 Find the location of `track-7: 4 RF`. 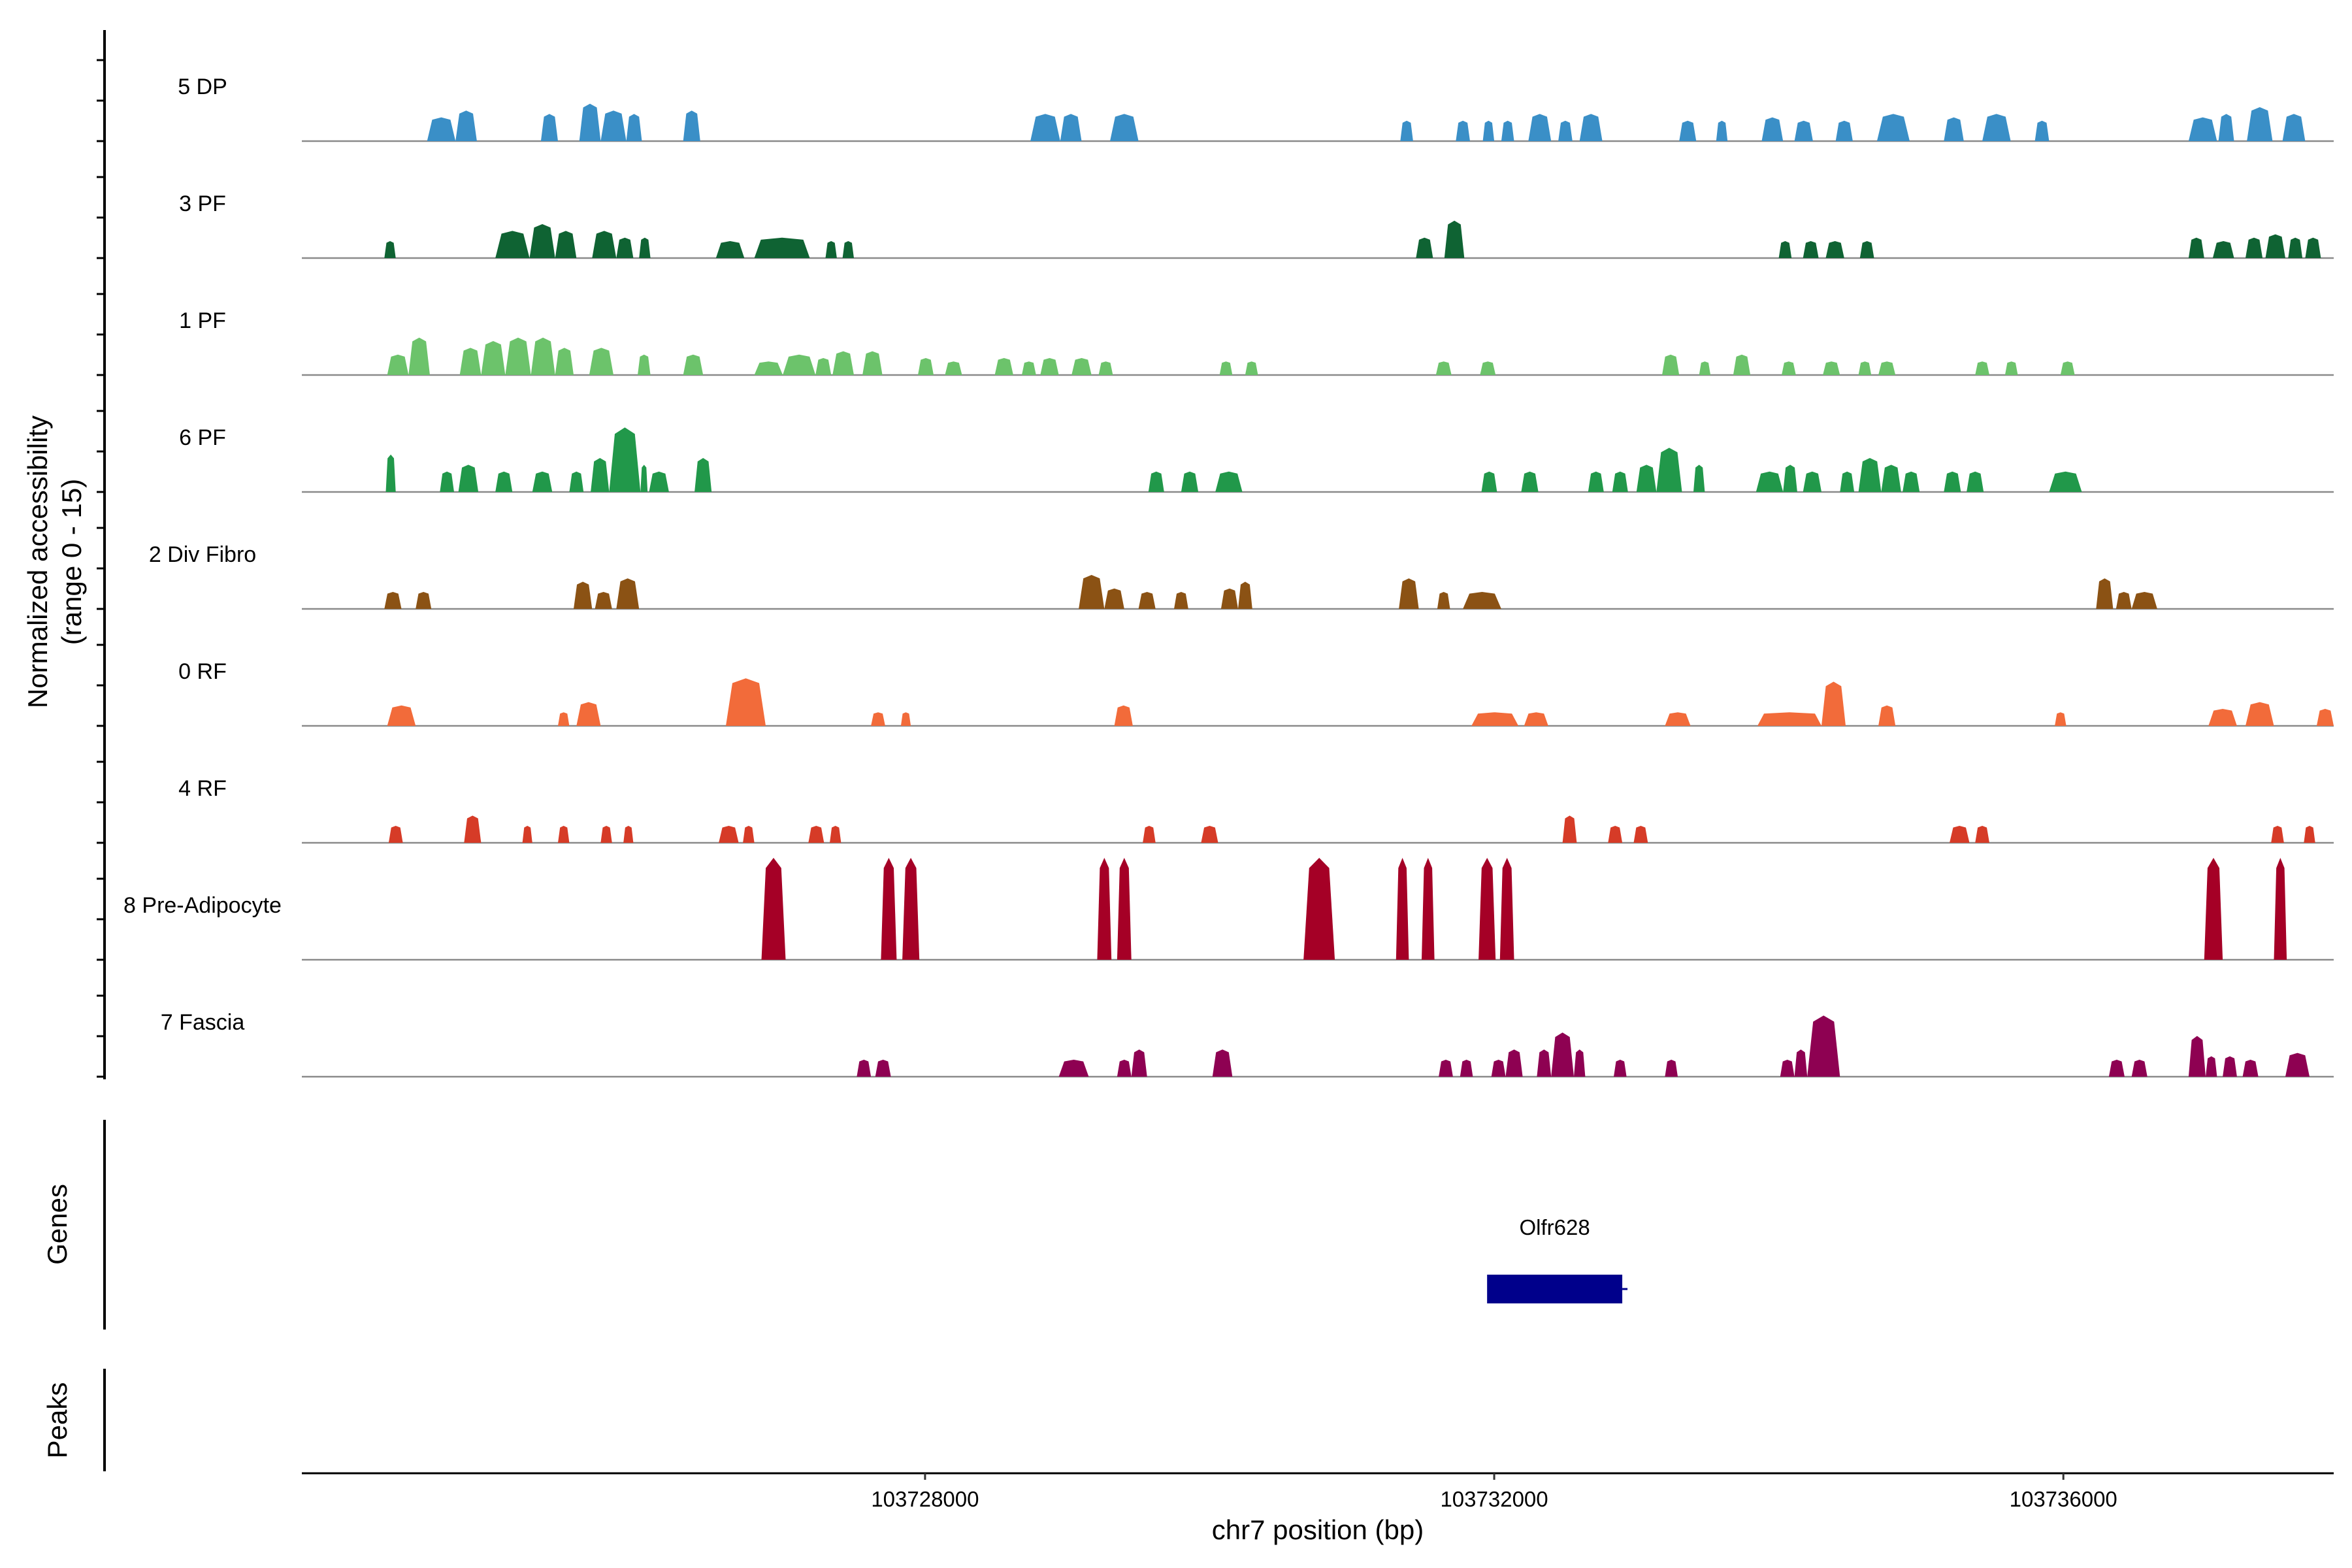

track-7: 4 RF is located at coordinates (1256, 810).